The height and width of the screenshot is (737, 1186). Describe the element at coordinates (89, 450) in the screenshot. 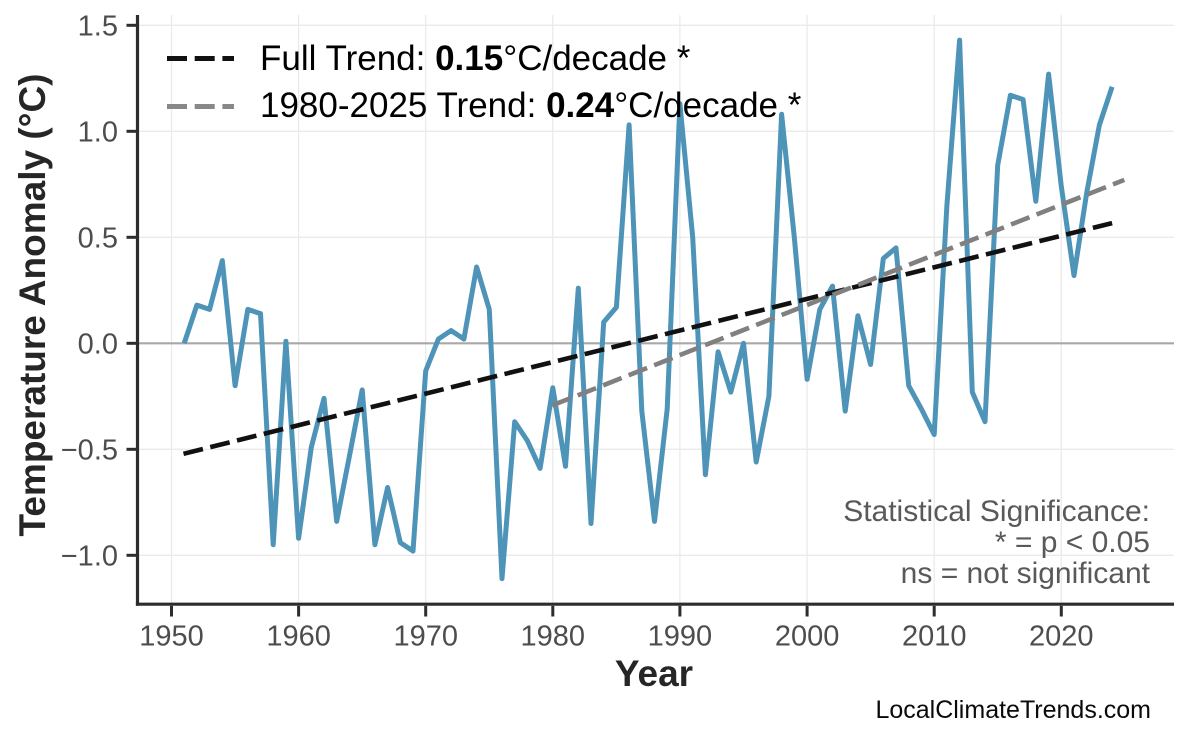

I see `svg-text: −0.5` at that location.